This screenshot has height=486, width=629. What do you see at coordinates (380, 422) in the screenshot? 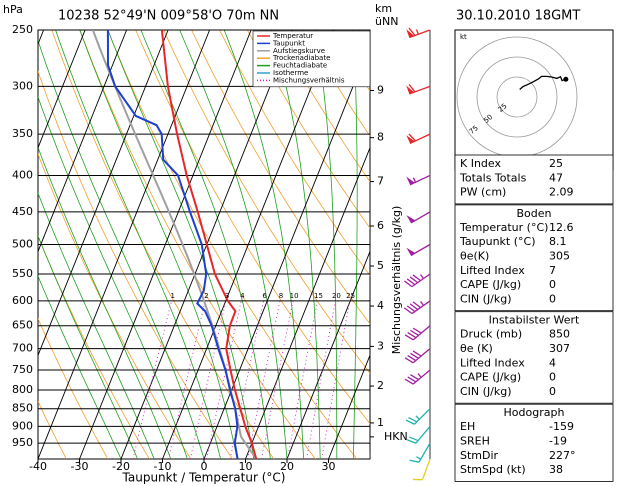
I see `km-tick-label: 1` at bounding box center [380, 422].